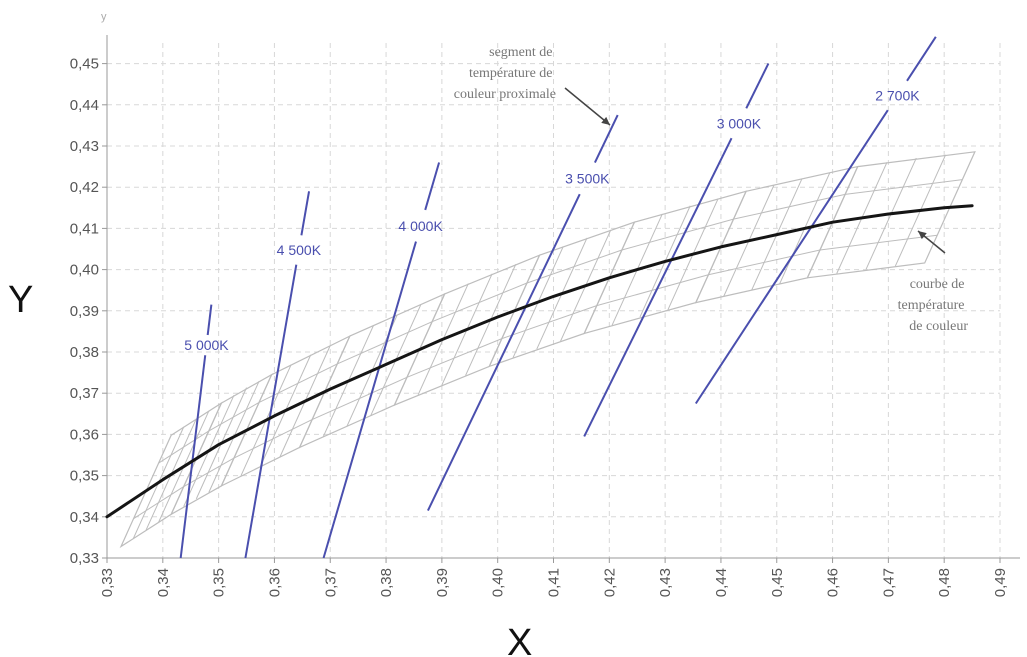  Describe the element at coordinates (84, 352) in the screenshot. I see `y-tick-label: 0,38` at that location.